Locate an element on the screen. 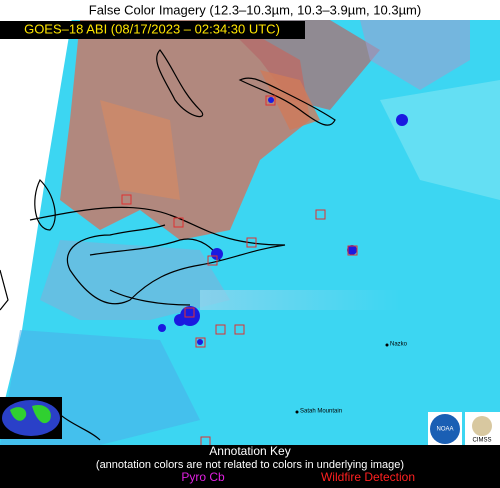 This screenshot has width=500, height=488. timestamp: GOES–18 ABI (08/17/2023 – 02:34:30 UTC) is located at coordinates (152, 28).